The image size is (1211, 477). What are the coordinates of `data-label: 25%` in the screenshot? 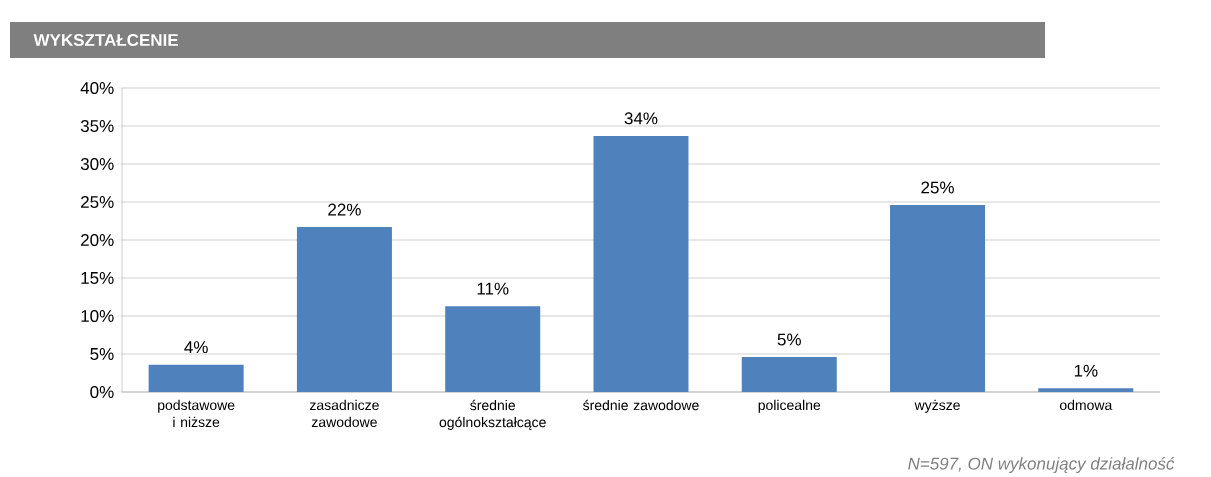 It's located at (937, 187).